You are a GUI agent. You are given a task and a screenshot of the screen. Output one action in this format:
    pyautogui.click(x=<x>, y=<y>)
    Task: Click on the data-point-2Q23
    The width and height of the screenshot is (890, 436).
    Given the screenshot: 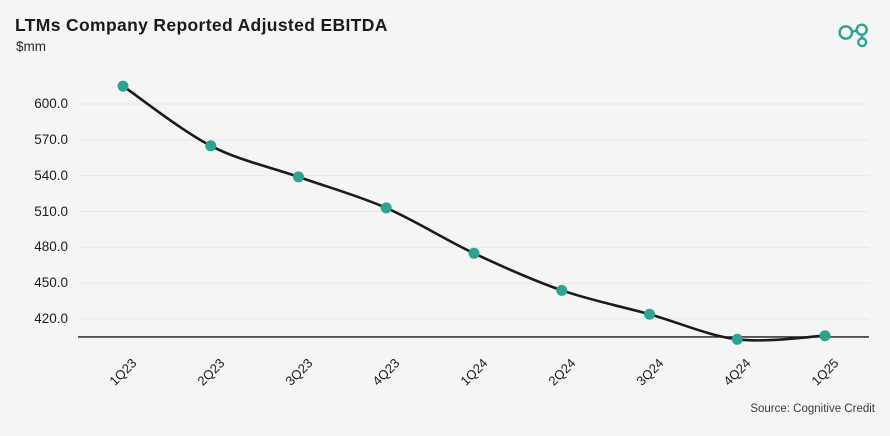 What is the action you would take?
    pyautogui.click(x=211, y=146)
    